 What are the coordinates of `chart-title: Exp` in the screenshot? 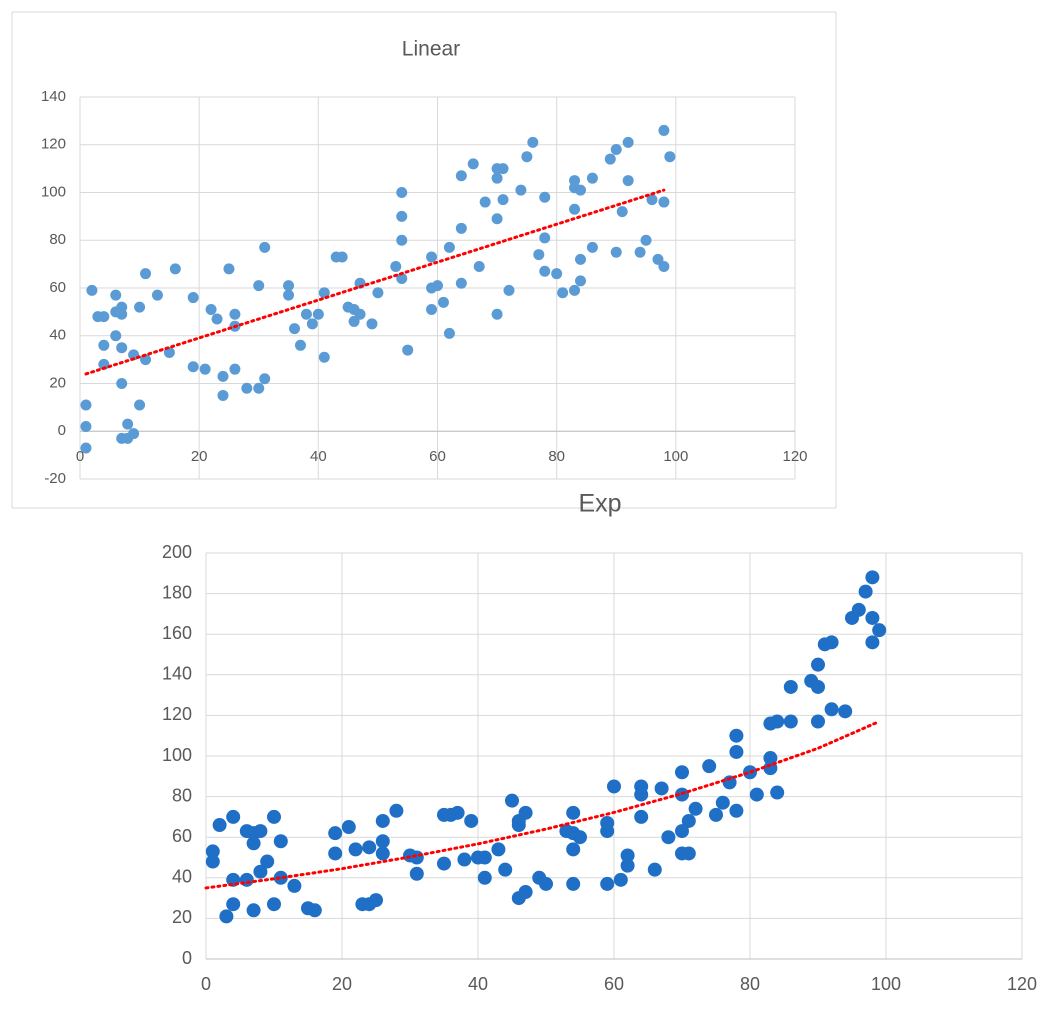 It's located at (599, 504).